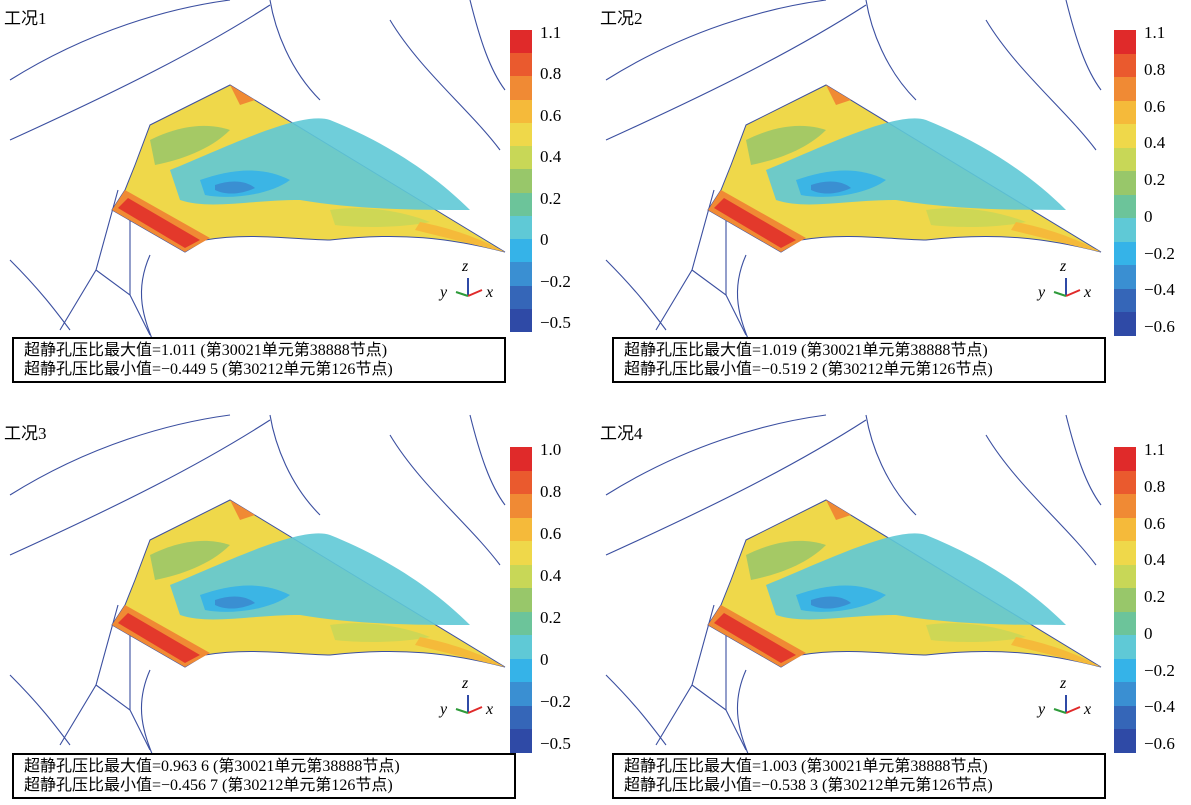 This screenshot has width=1191, height=805. I want to click on color-legend: 1.0 0.8 0.6 0.4 0.2 0 −0.2 −0.5, so click(550, 597).